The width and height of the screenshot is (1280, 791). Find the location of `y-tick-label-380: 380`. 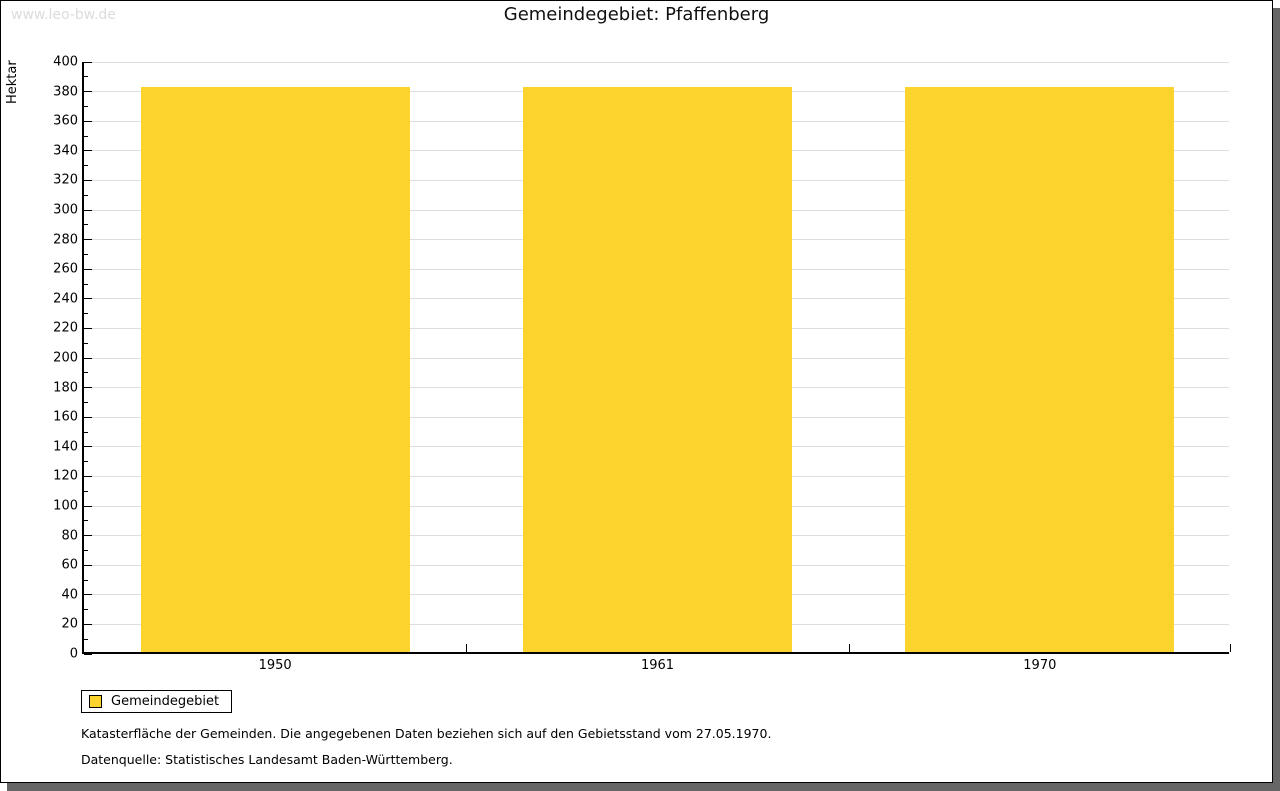

y-tick-label-380: 380 is located at coordinates (65, 92).